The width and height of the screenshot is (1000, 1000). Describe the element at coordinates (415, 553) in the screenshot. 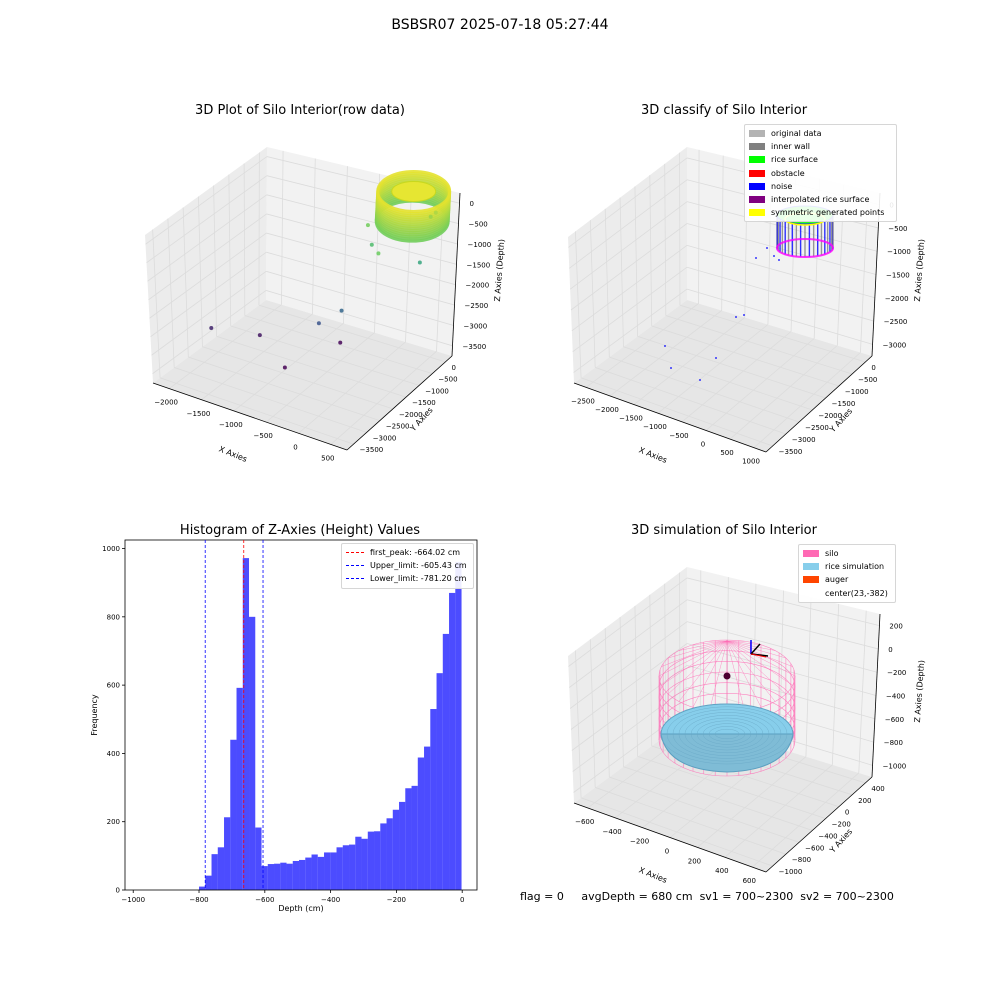

I see `legend-label: first_peak: -664.02 cm` at that location.